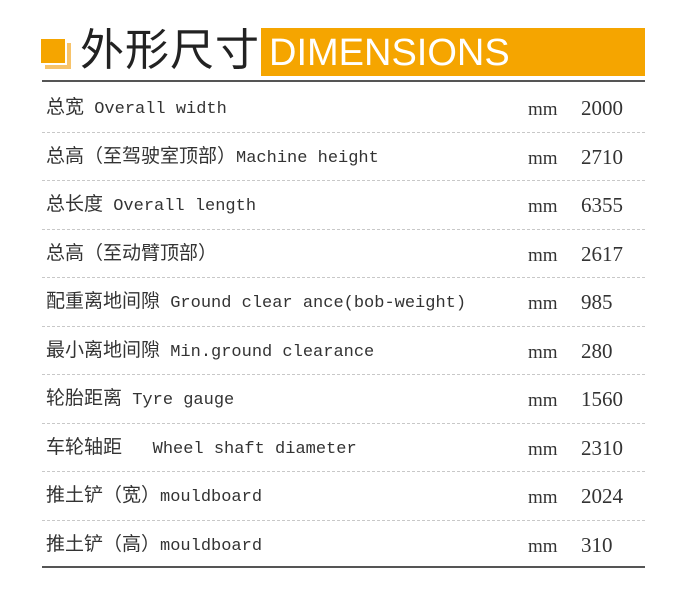 The height and width of the screenshot is (591, 680). I want to click on table-row: 总宽 Overall width mm 2000, so click(343, 108).